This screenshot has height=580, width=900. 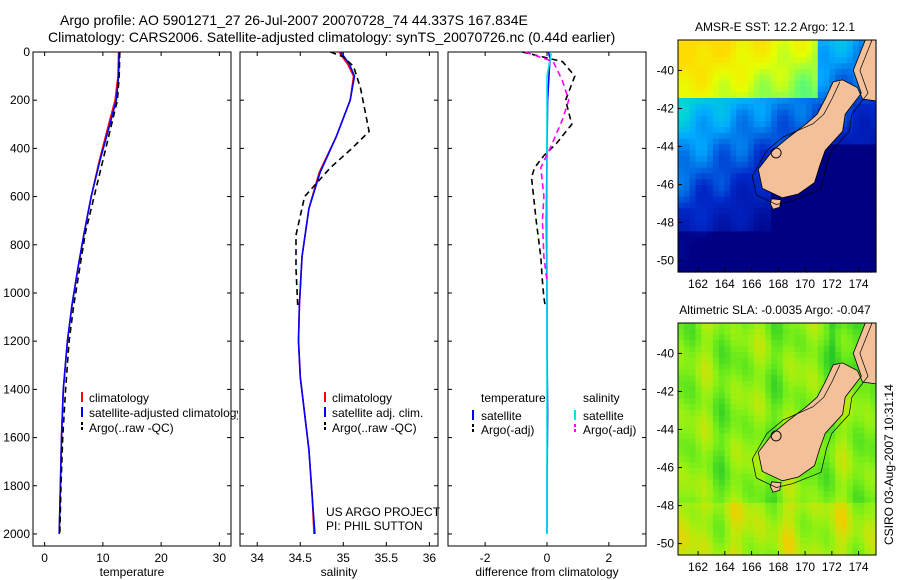 What do you see at coordinates (775, 310) in the screenshot?
I see `map-title: Altimetric SLA: -0.0035 Argo: -0.047` at bounding box center [775, 310].